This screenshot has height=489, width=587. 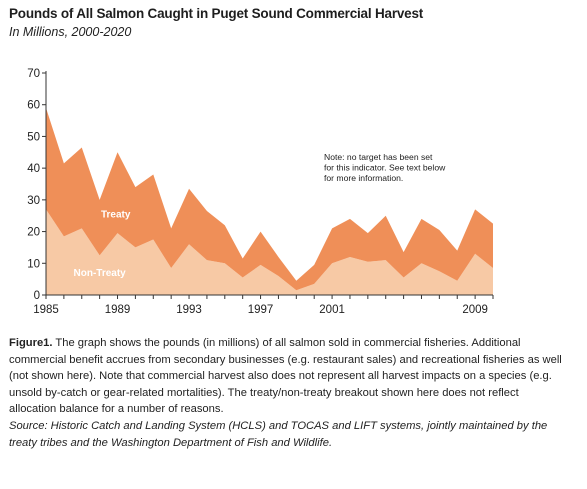 What do you see at coordinates (70, 32) in the screenshot?
I see `chart-subtitle: In Millions, 2000-2020` at bounding box center [70, 32].